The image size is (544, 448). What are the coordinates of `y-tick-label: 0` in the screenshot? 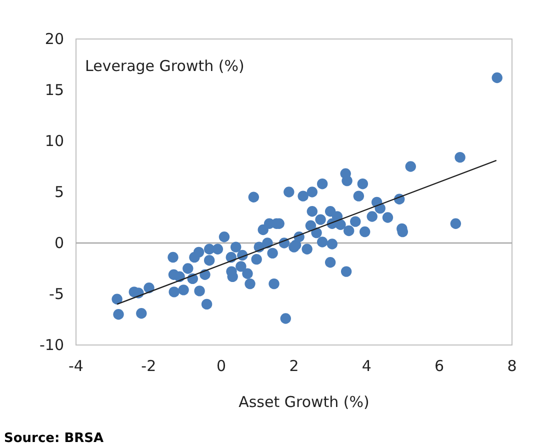 It's located at (59, 243).